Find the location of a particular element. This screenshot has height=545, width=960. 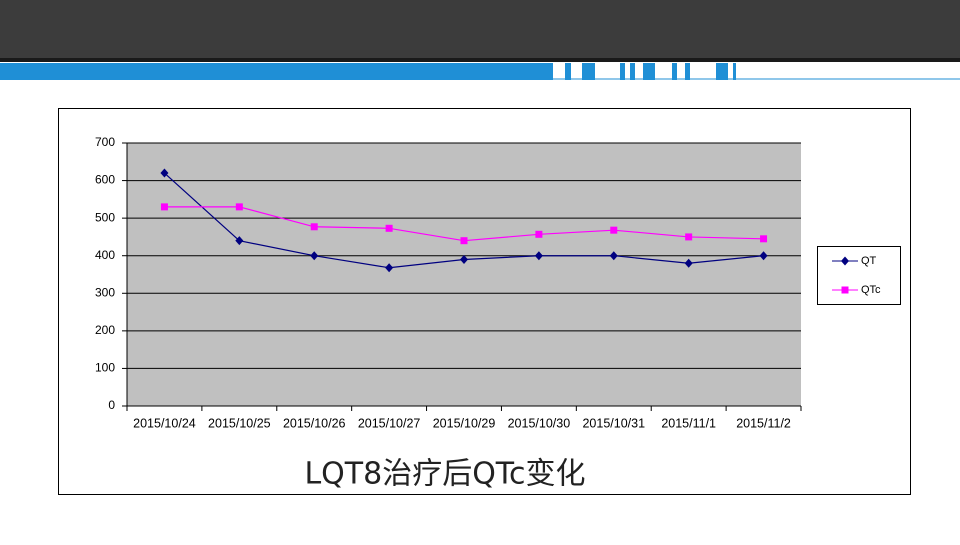

x-tick-label: 2015/10/25 is located at coordinates (239, 423).